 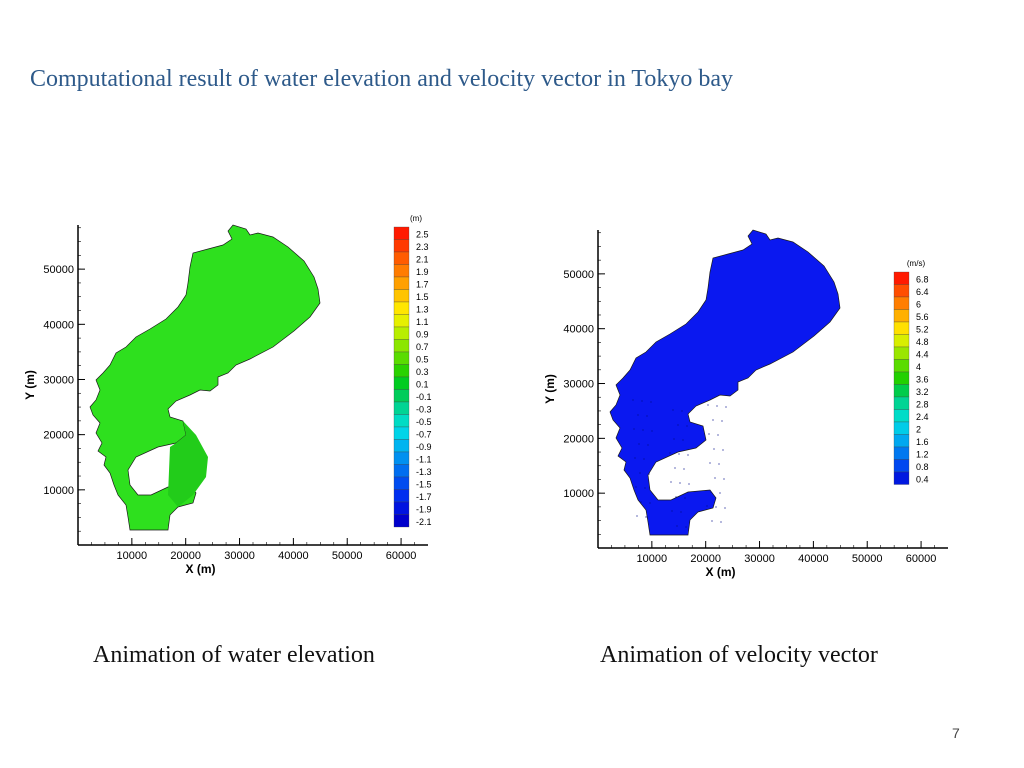 What do you see at coordinates (424, 397) in the screenshot?
I see `elevation-legend-label: -0.1` at bounding box center [424, 397].